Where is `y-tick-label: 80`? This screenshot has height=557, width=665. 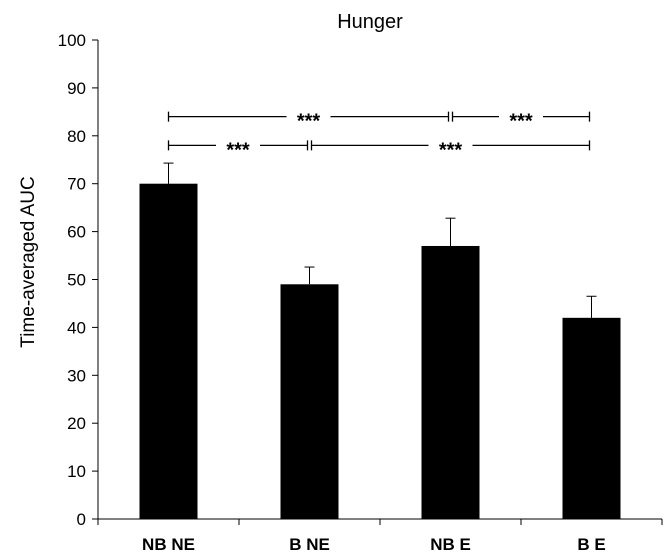
y-tick-label: 80 is located at coordinates (76, 136).